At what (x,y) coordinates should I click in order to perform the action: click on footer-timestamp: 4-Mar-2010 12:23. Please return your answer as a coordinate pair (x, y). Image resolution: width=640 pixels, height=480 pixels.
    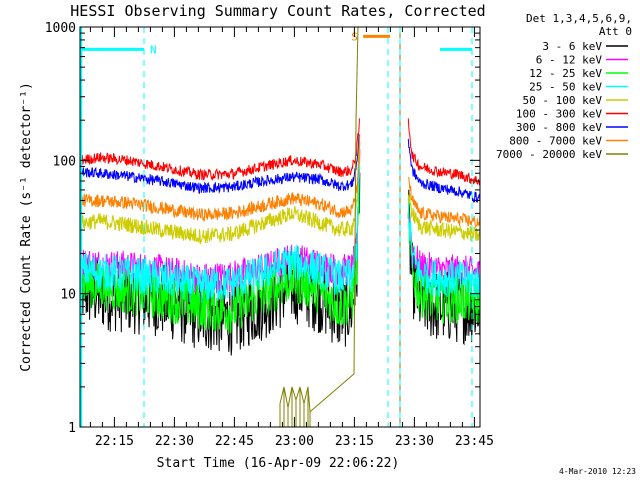
    Looking at the image, I should click on (597, 471).